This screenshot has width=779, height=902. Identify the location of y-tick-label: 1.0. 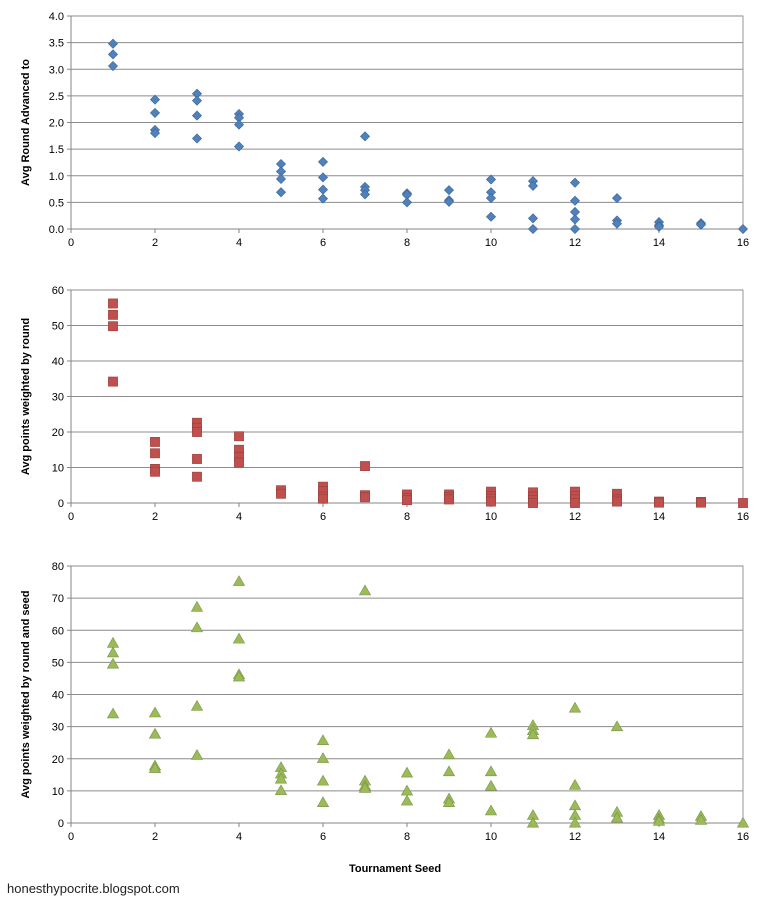
(56, 177).